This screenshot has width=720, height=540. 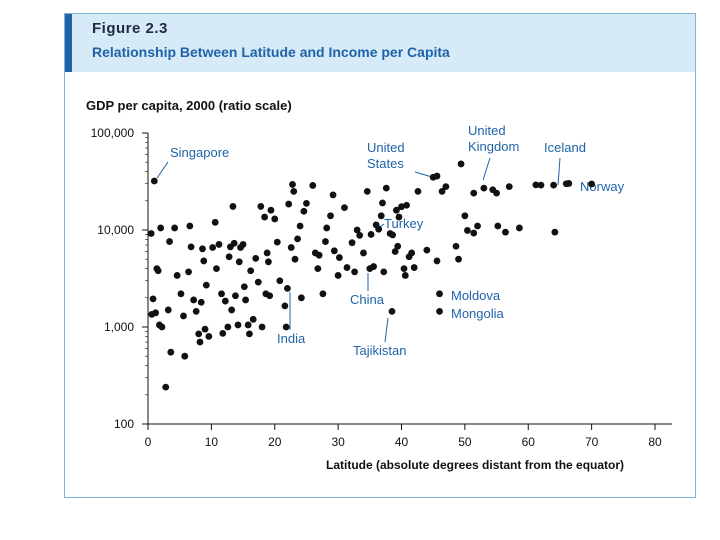 I want to click on annotation-label: United Kingdom, so click(x=493, y=138).